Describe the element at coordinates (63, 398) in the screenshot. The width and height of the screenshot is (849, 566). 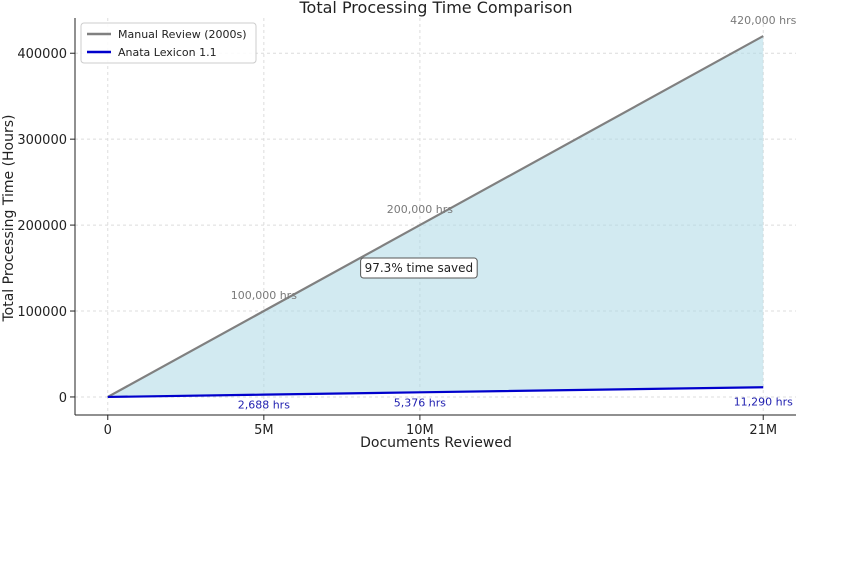
I see `y-tick-label: 0` at that location.